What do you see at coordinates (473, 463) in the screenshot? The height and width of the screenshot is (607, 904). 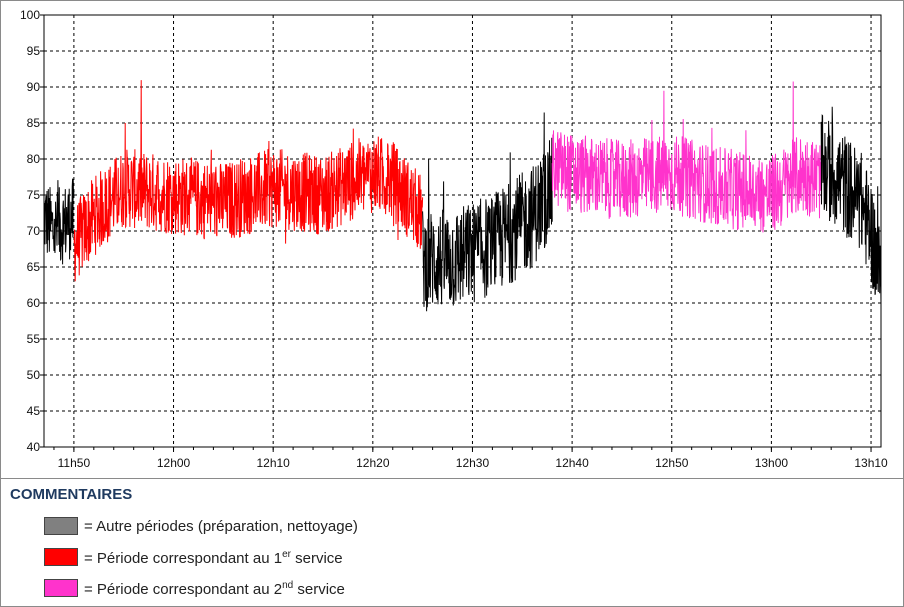 I see `x-tick-label: 12h30` at bounding box center [473, 463].